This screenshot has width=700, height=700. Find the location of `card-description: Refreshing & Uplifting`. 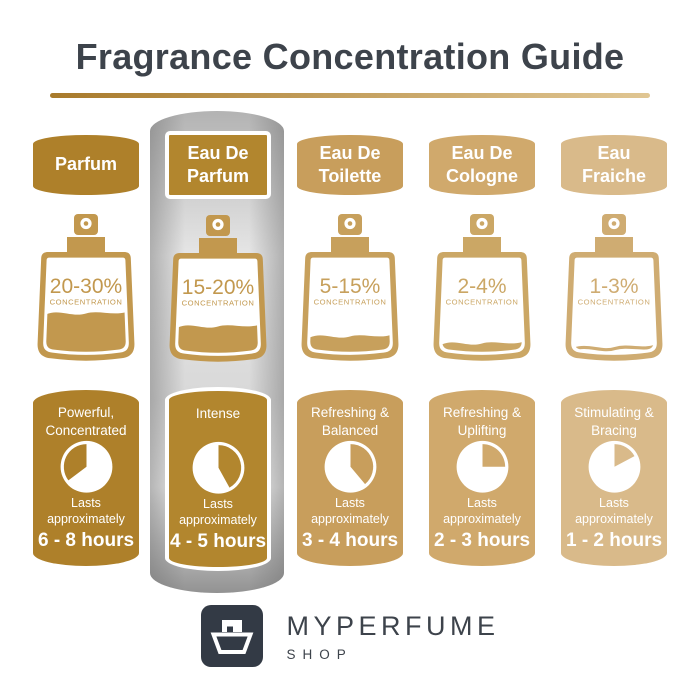

card-description: Refreshing & Uplifting is located at coordinates (482, 421).